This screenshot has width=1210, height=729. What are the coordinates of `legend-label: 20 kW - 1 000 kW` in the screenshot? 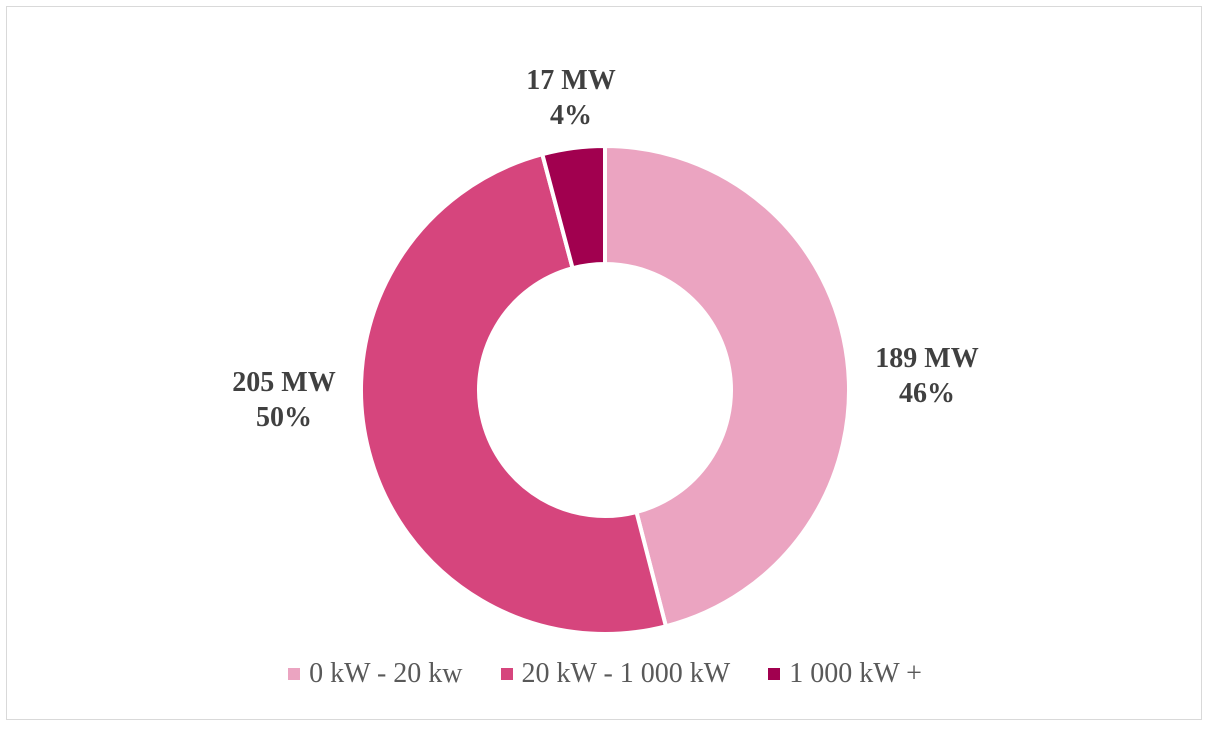 It's located at (626, 673).